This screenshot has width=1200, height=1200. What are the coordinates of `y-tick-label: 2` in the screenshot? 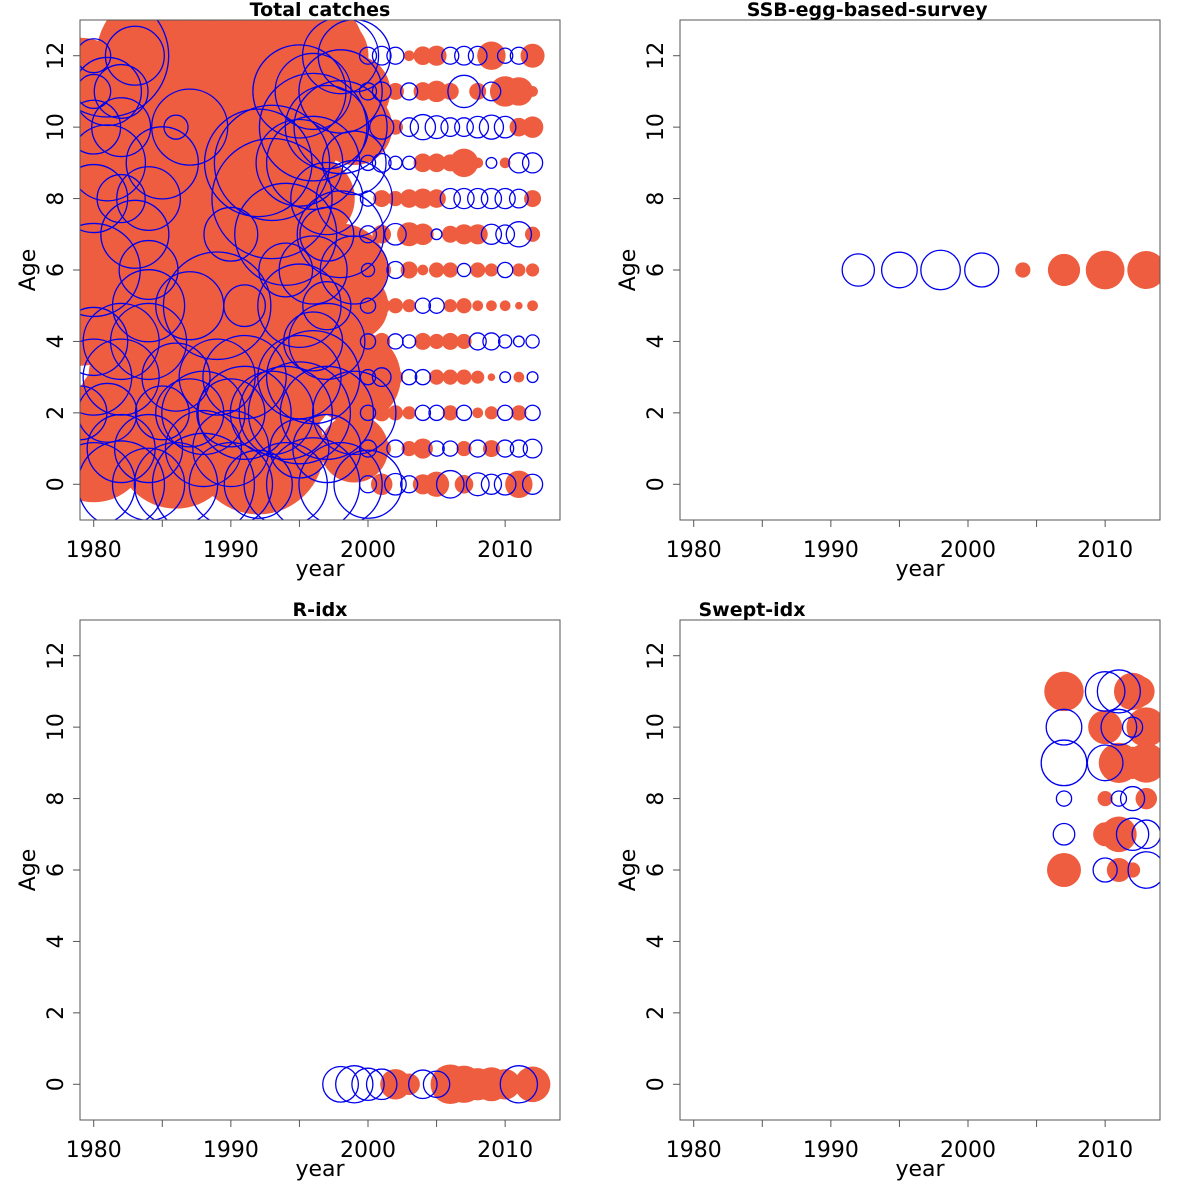 It's located at (56, 413).